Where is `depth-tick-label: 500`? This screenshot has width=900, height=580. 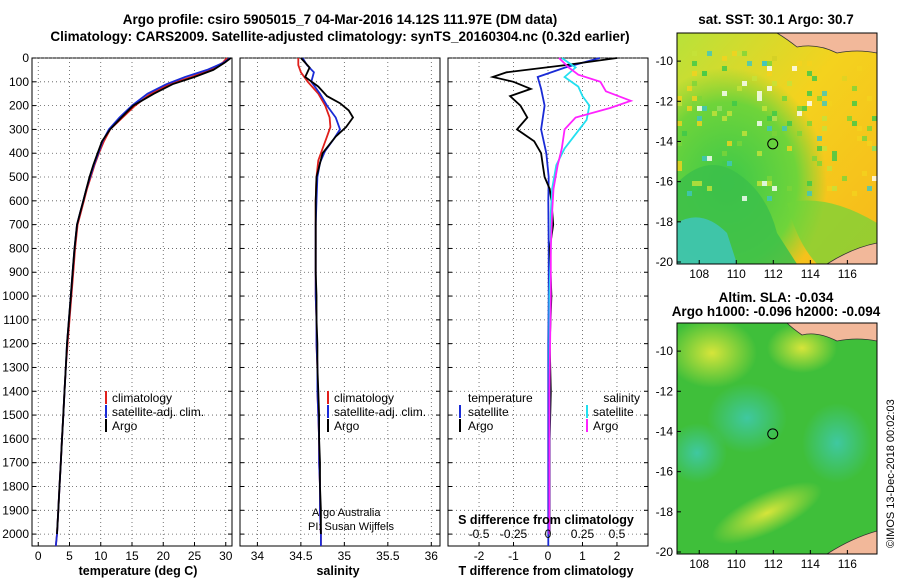 depth-tick-label: 500 is located at coordinates (19, 177).